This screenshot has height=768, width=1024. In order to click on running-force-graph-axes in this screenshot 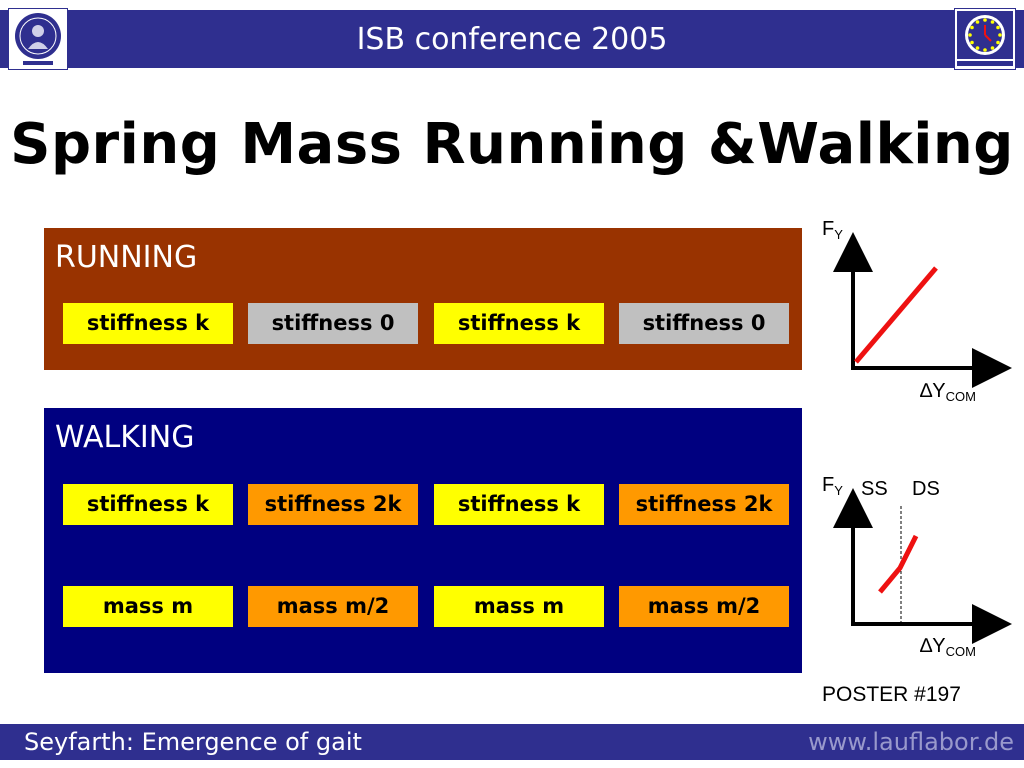, I will do `click(922, 310)`.